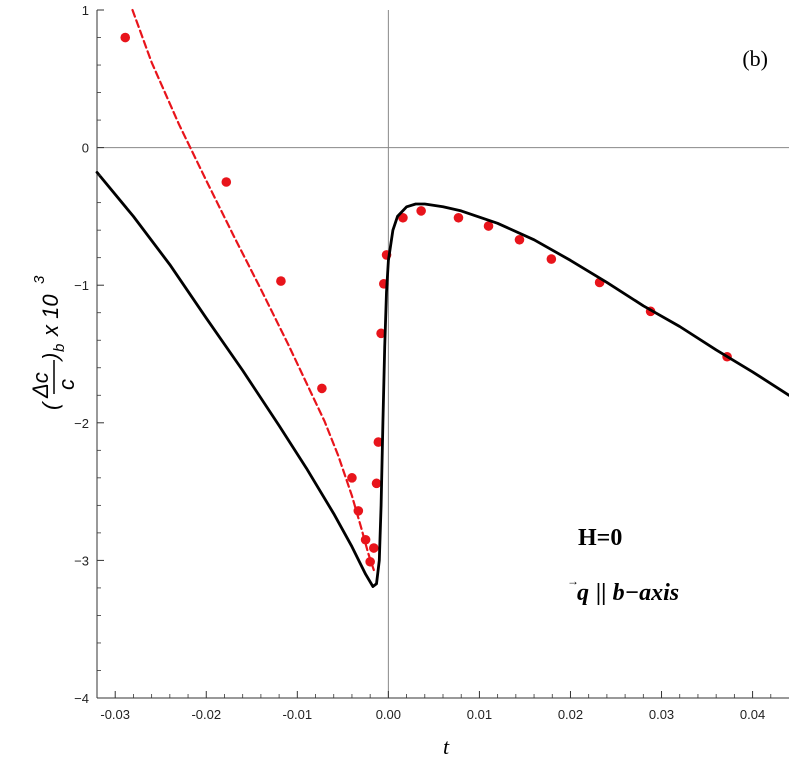 This screenshot has height=764, width=789. Describe the element at coordinates (752, 714) in the screenshot. I see `x-tick-label: 0.04` at that location.